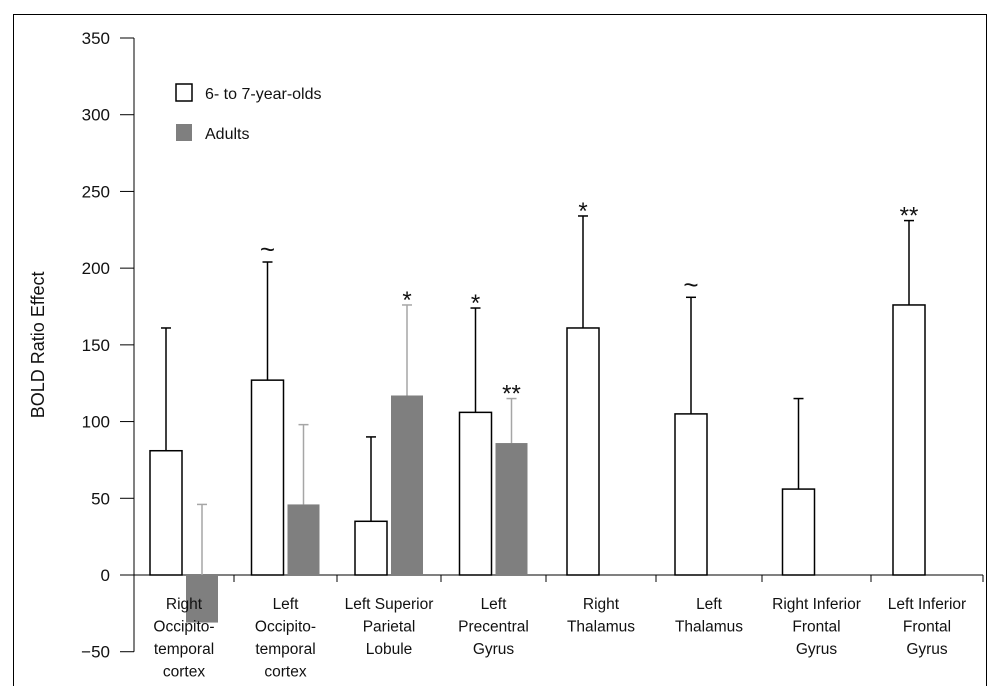  I want to click on x-tick-label: Lobule, so click(389, 649).